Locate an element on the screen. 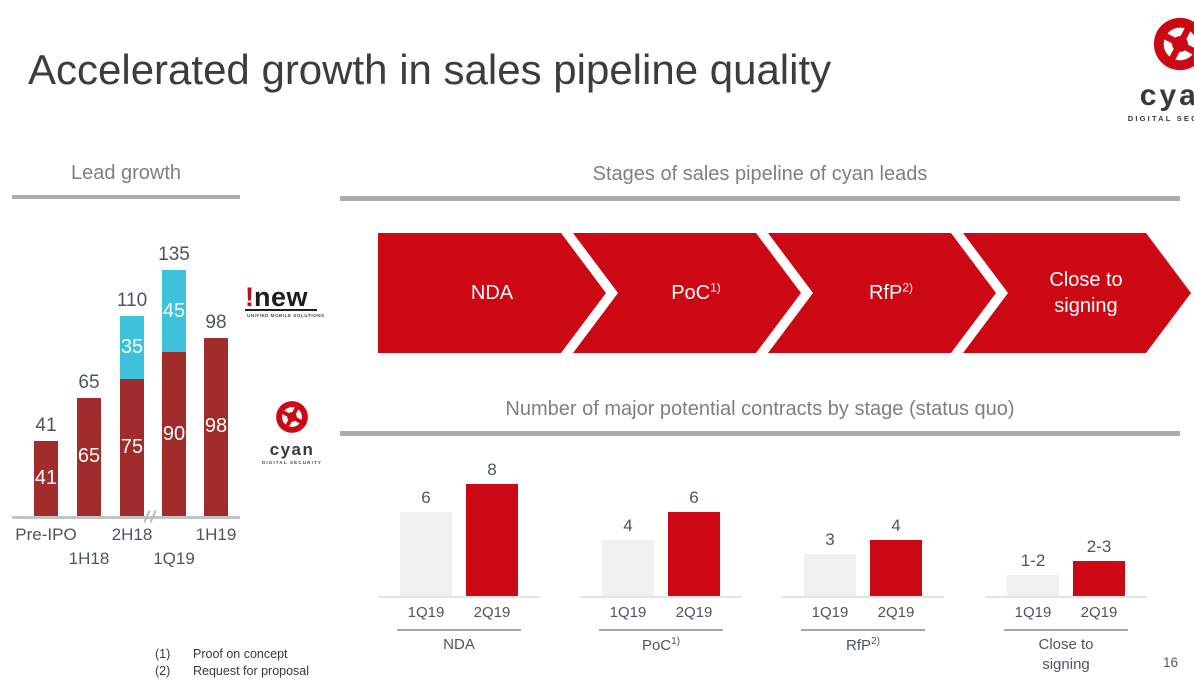  lead-x-axis-label: Pre-IPO is located at coordinates (46, 534).